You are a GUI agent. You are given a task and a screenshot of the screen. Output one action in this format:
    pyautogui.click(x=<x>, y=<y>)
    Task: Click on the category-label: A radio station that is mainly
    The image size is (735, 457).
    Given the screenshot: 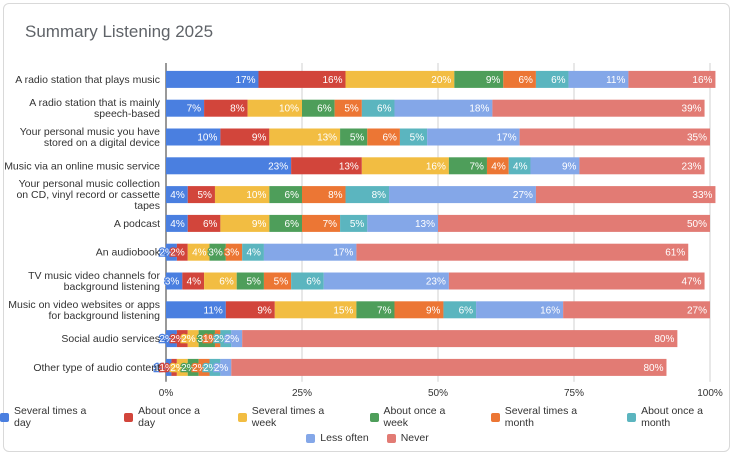 What is the action you would take?
    pyautogui.click(x=94, y=103)
    